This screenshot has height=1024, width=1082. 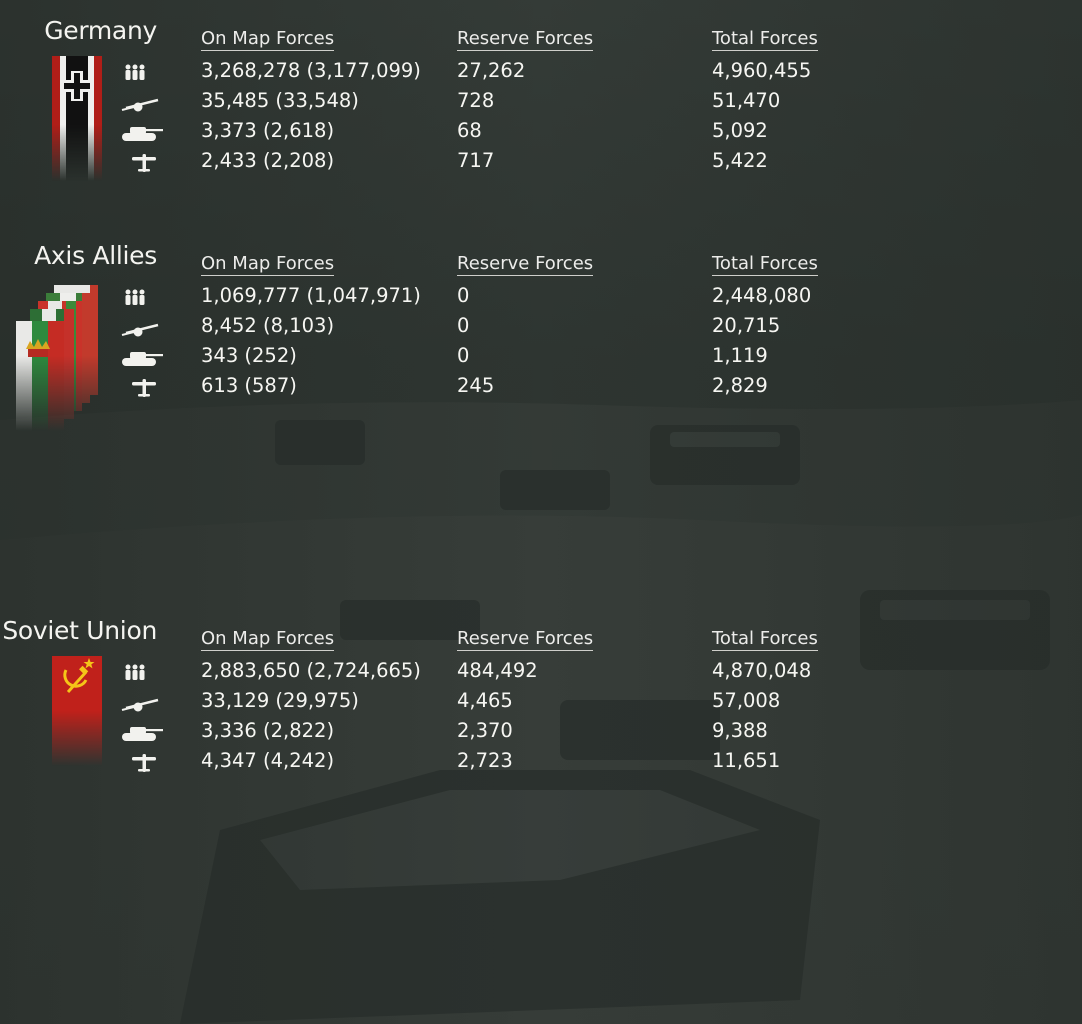 I want to click on soviet-infantry-reserve: 484,492, so click(x=497, y=670).